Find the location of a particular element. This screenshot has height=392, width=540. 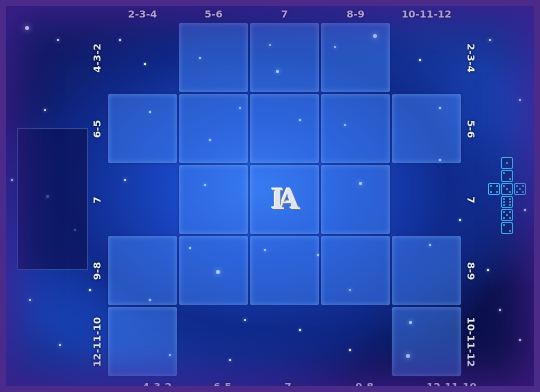

label-bottom: 4-3-2 is located at coordinates (157, 387).